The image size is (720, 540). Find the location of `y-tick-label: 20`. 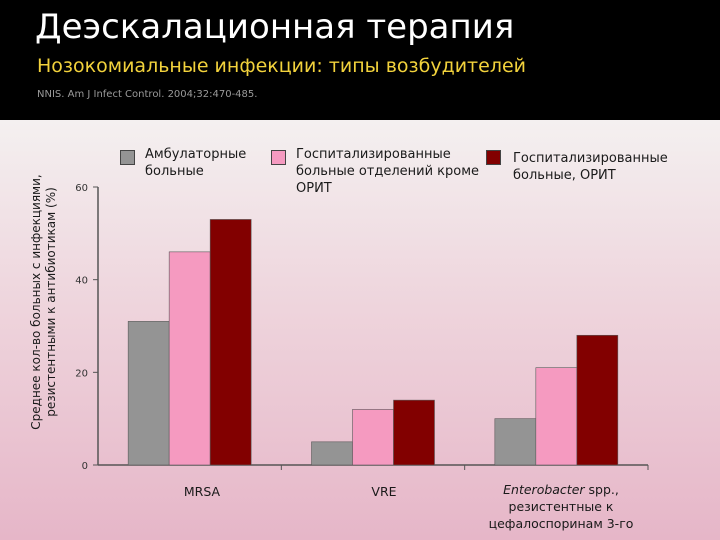

y-tick-label: 20 is located at coordinates (81, 373).